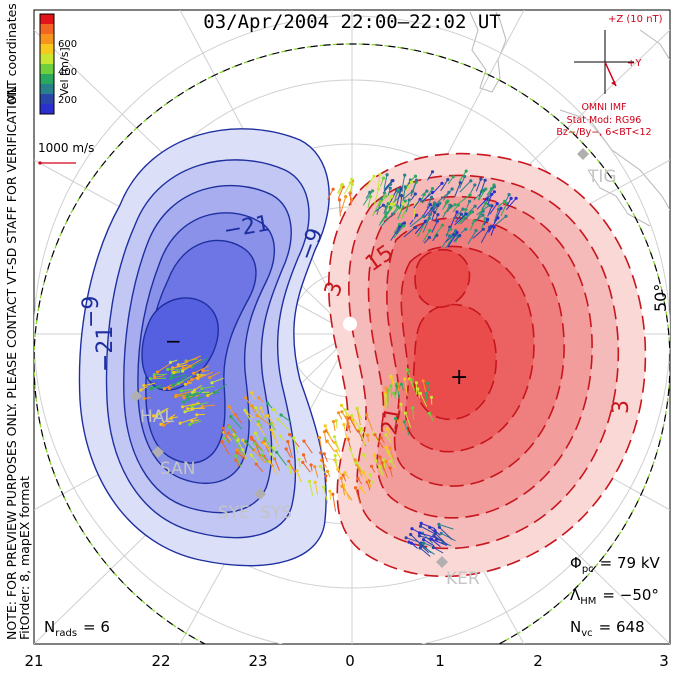  Describe the element at coordinates (459, 377) in the screenshot. I see `potential-max-marker: +` at that location.